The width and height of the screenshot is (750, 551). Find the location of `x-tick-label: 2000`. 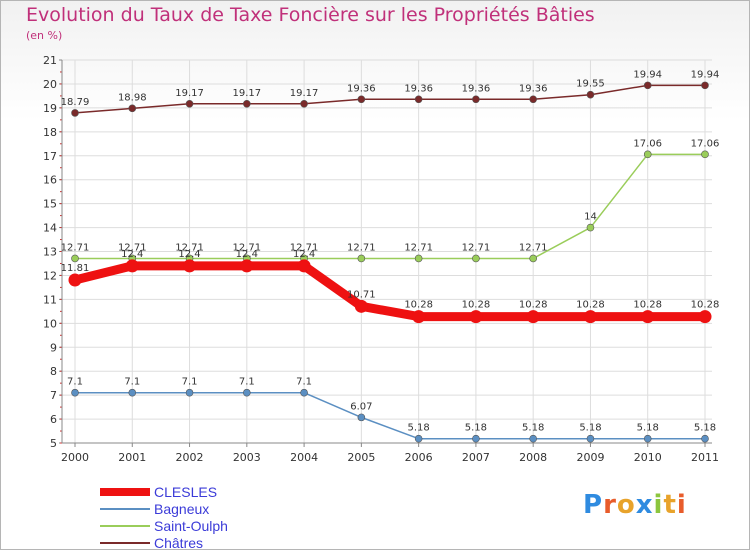

x-tick-label: 2000 is located at coordinates (75, 457).